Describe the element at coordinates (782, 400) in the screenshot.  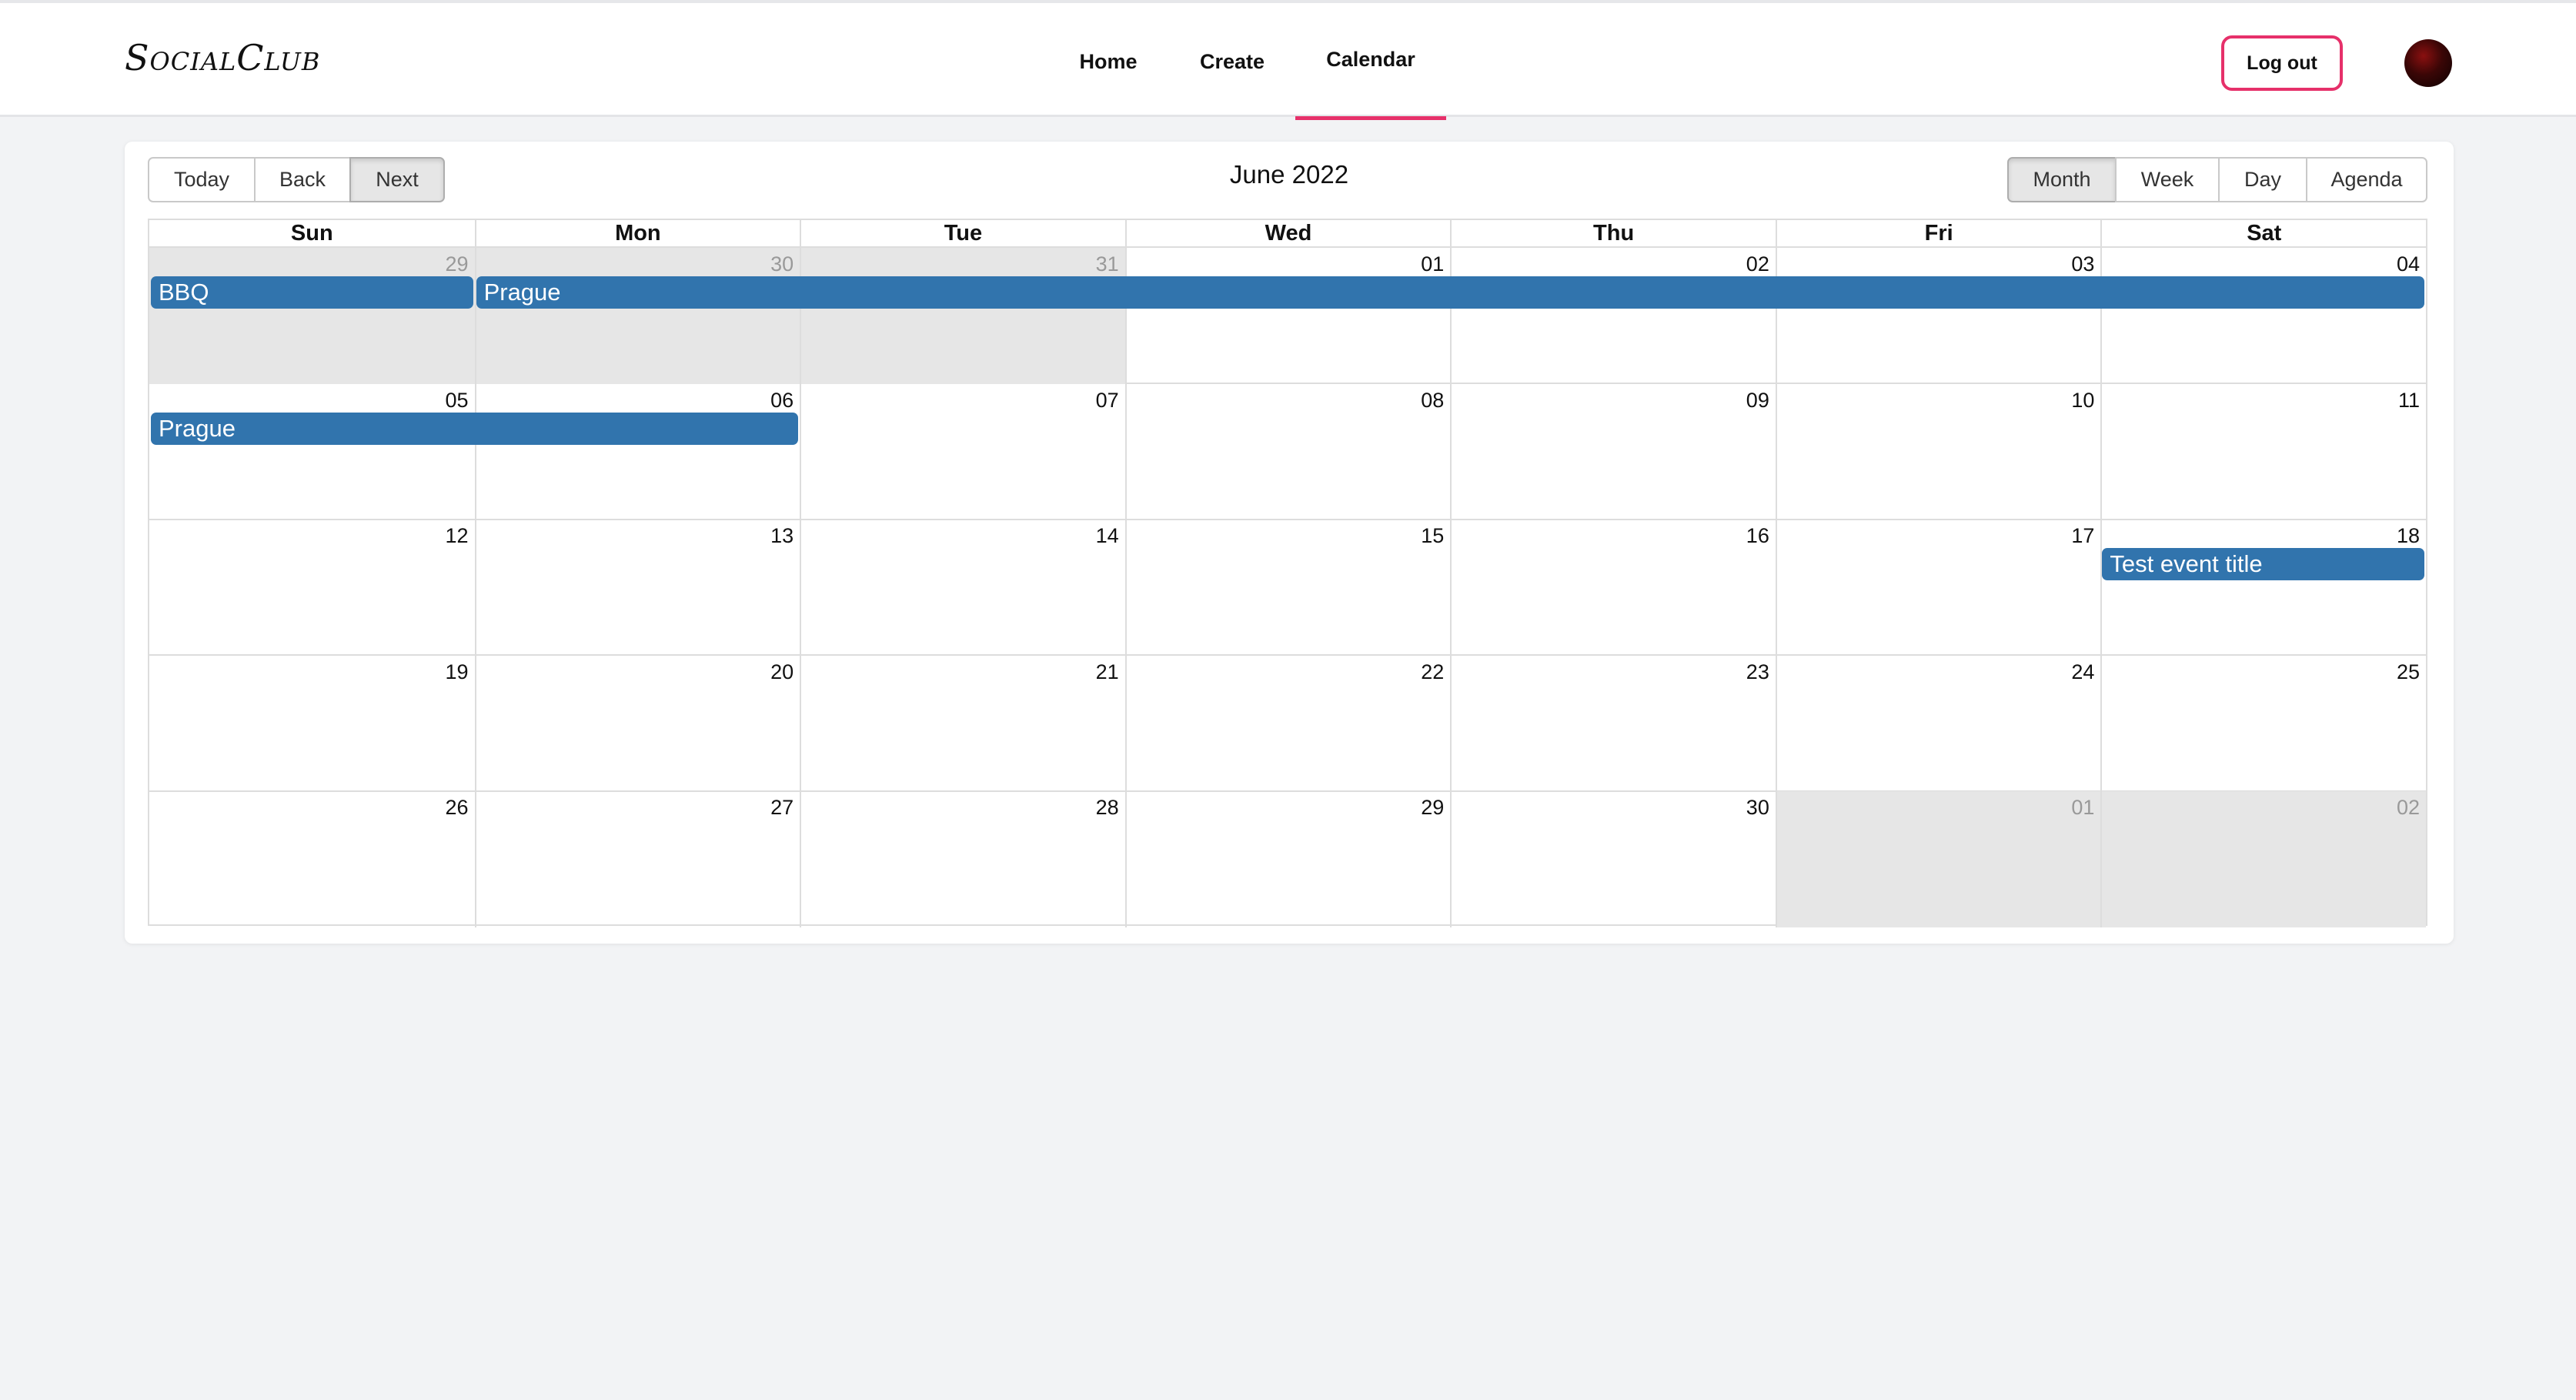
I see `day-number: 06` at that location.